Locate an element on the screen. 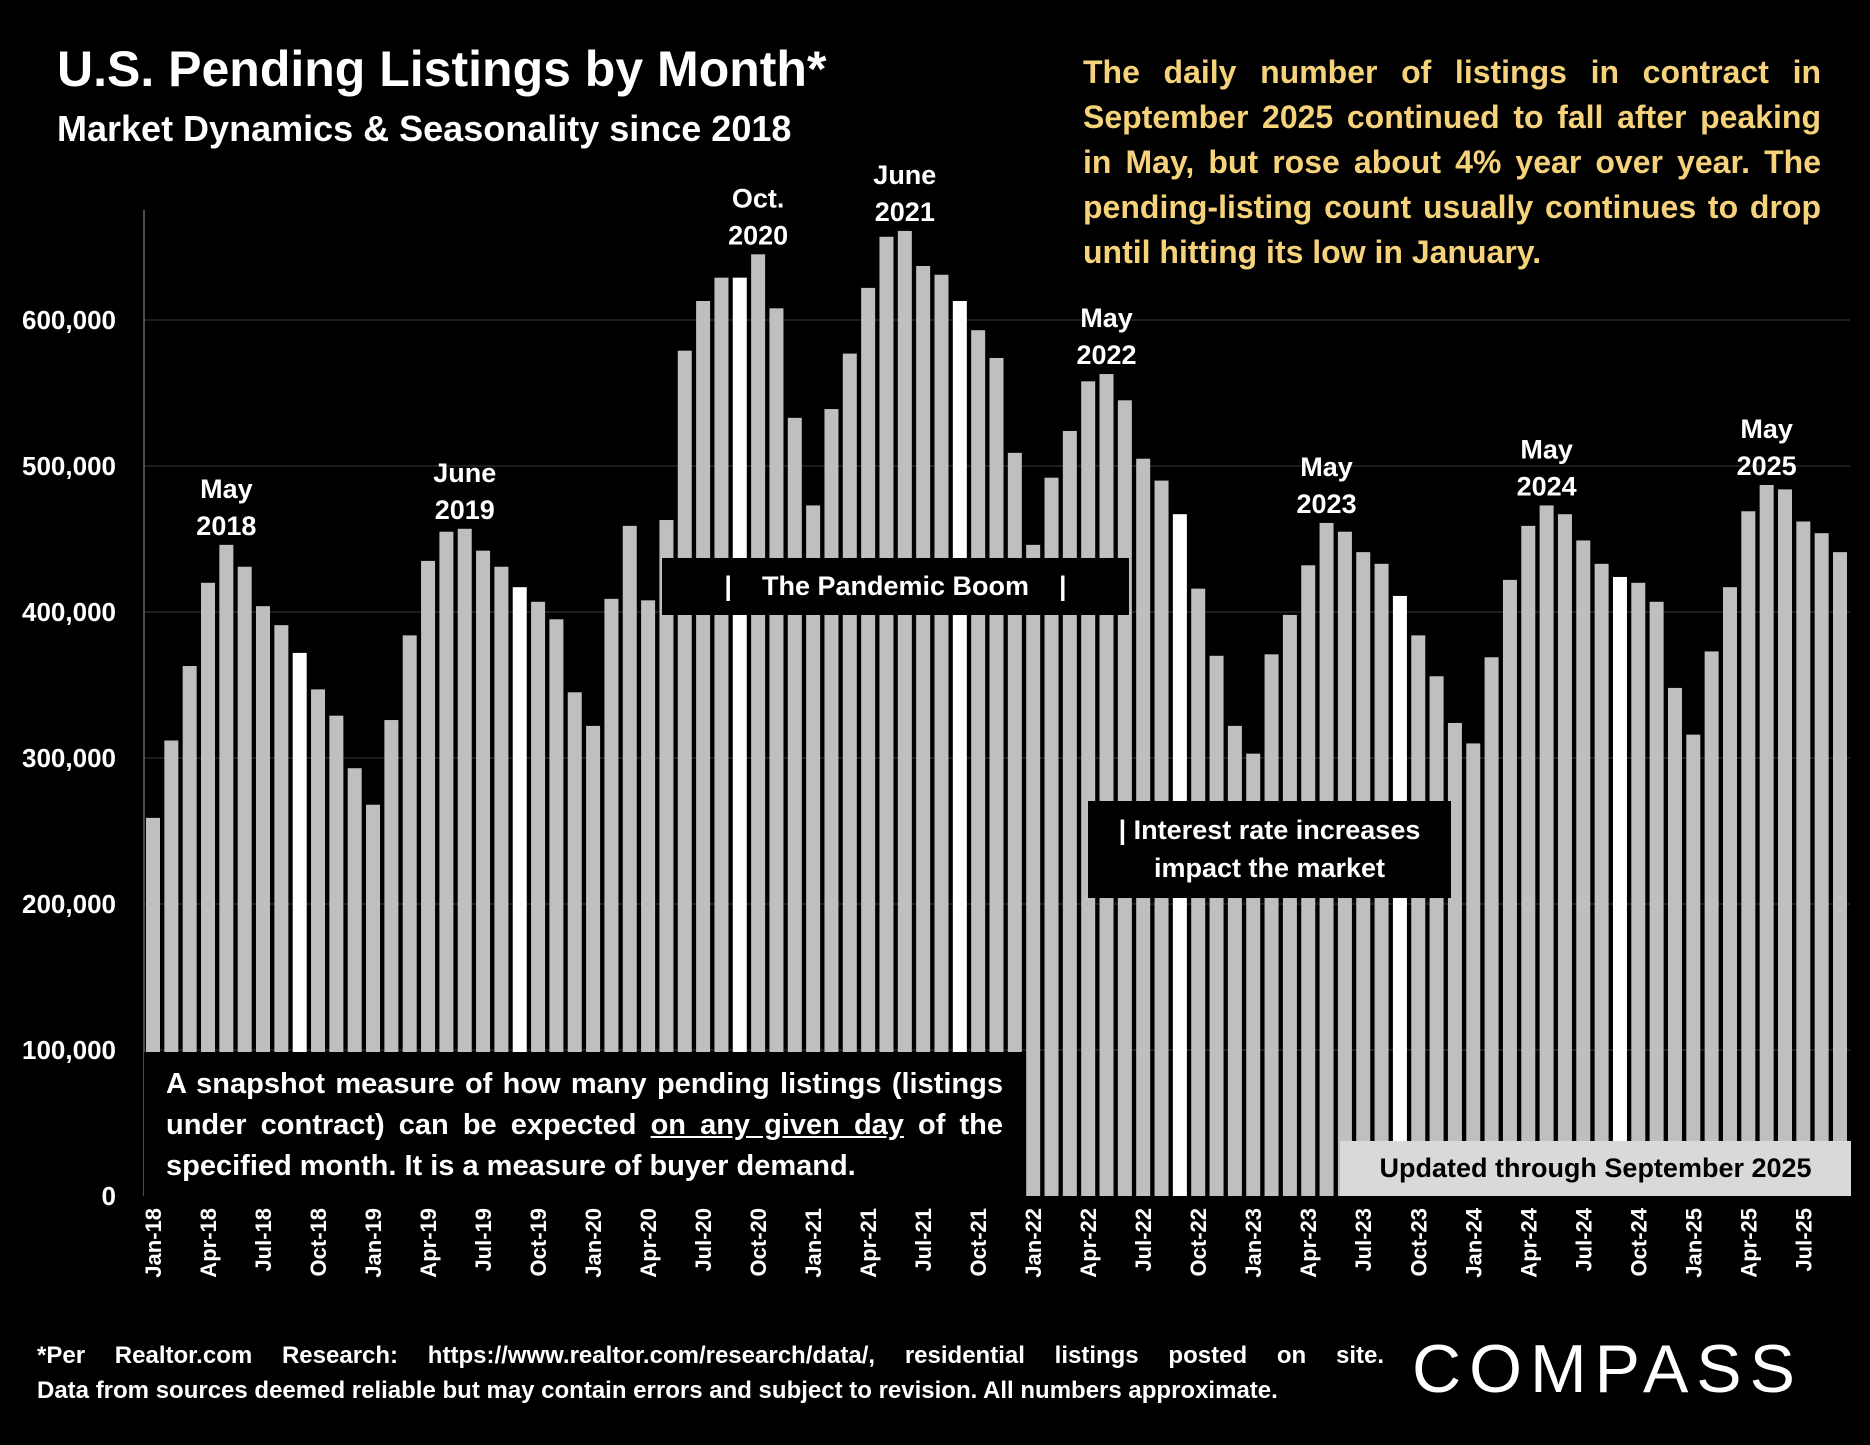  y-tick-label: 500,000 is located at coordinates (69, 466).